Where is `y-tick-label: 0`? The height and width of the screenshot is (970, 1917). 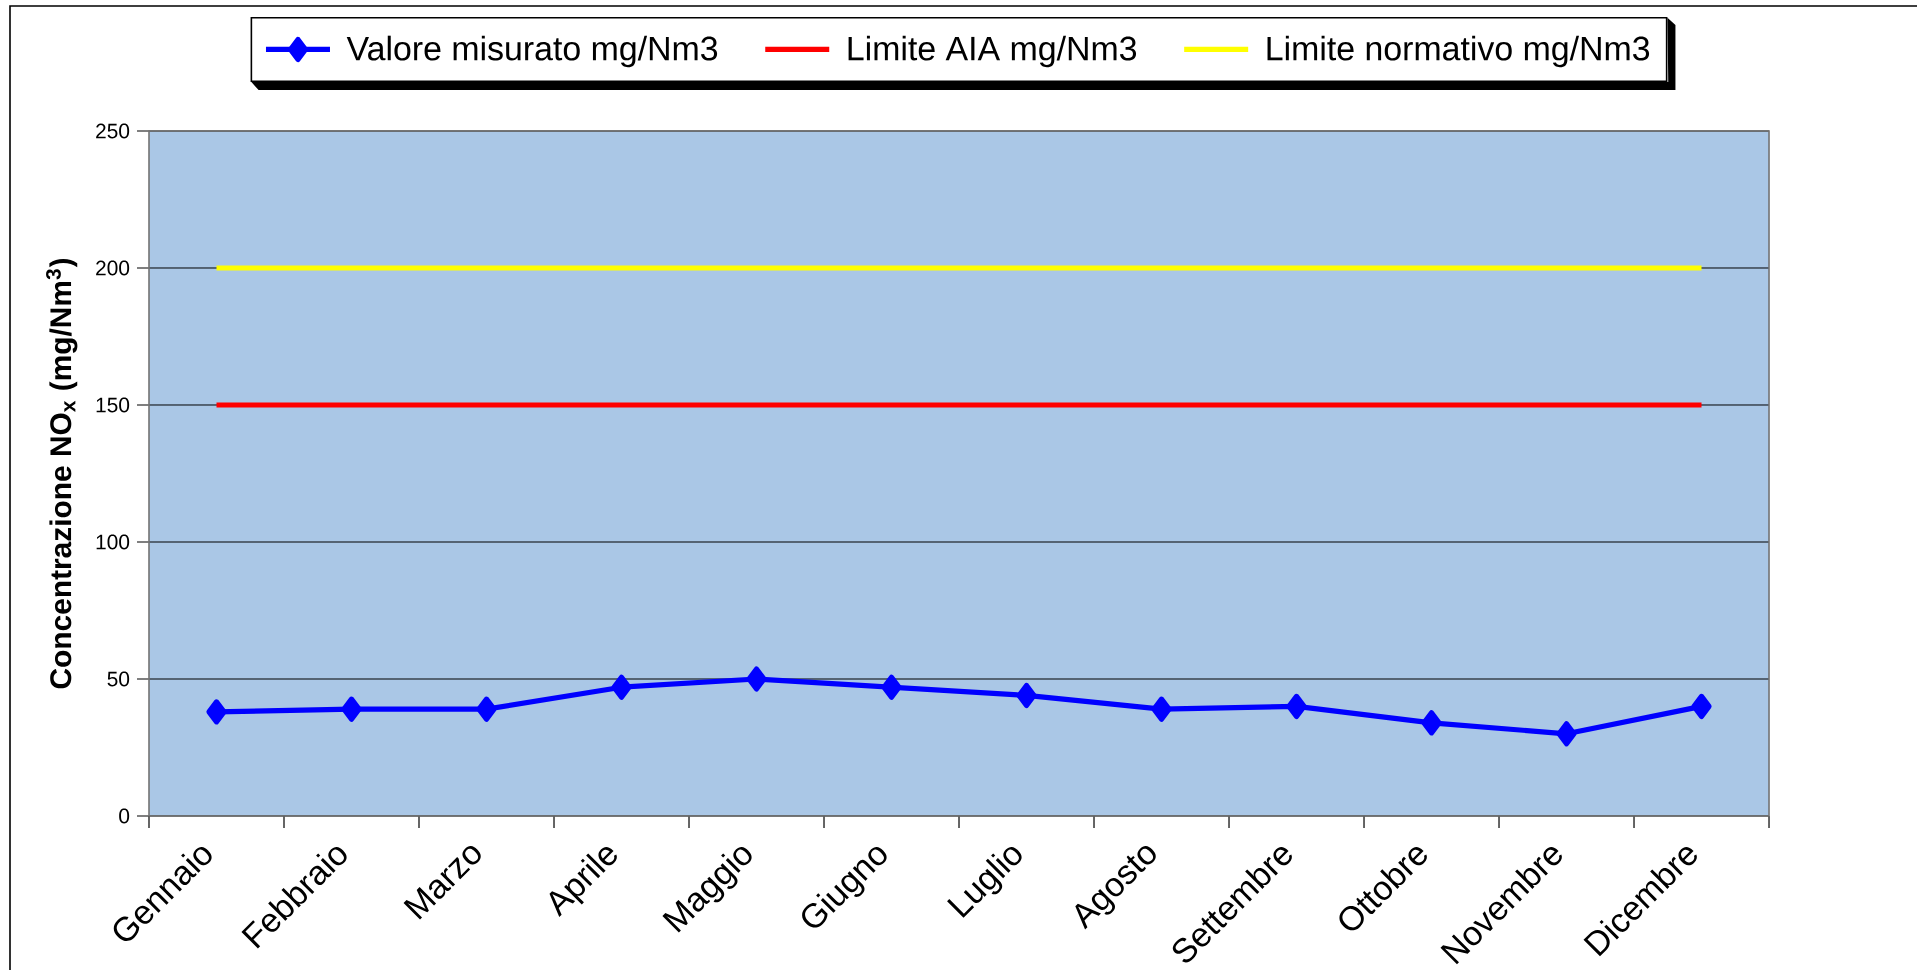 y-tick-label: 0 is located at coordinates (124, 816).